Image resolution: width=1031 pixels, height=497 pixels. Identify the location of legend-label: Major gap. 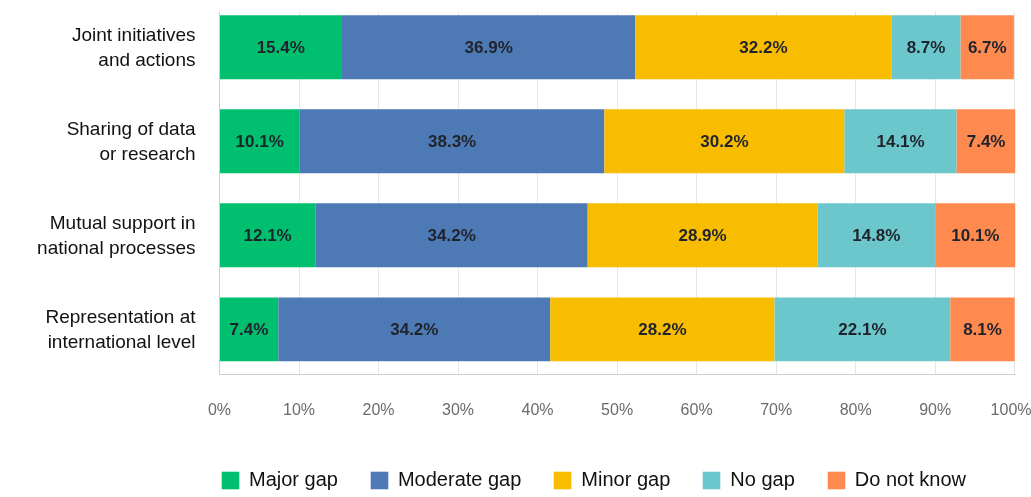
(293, 479).